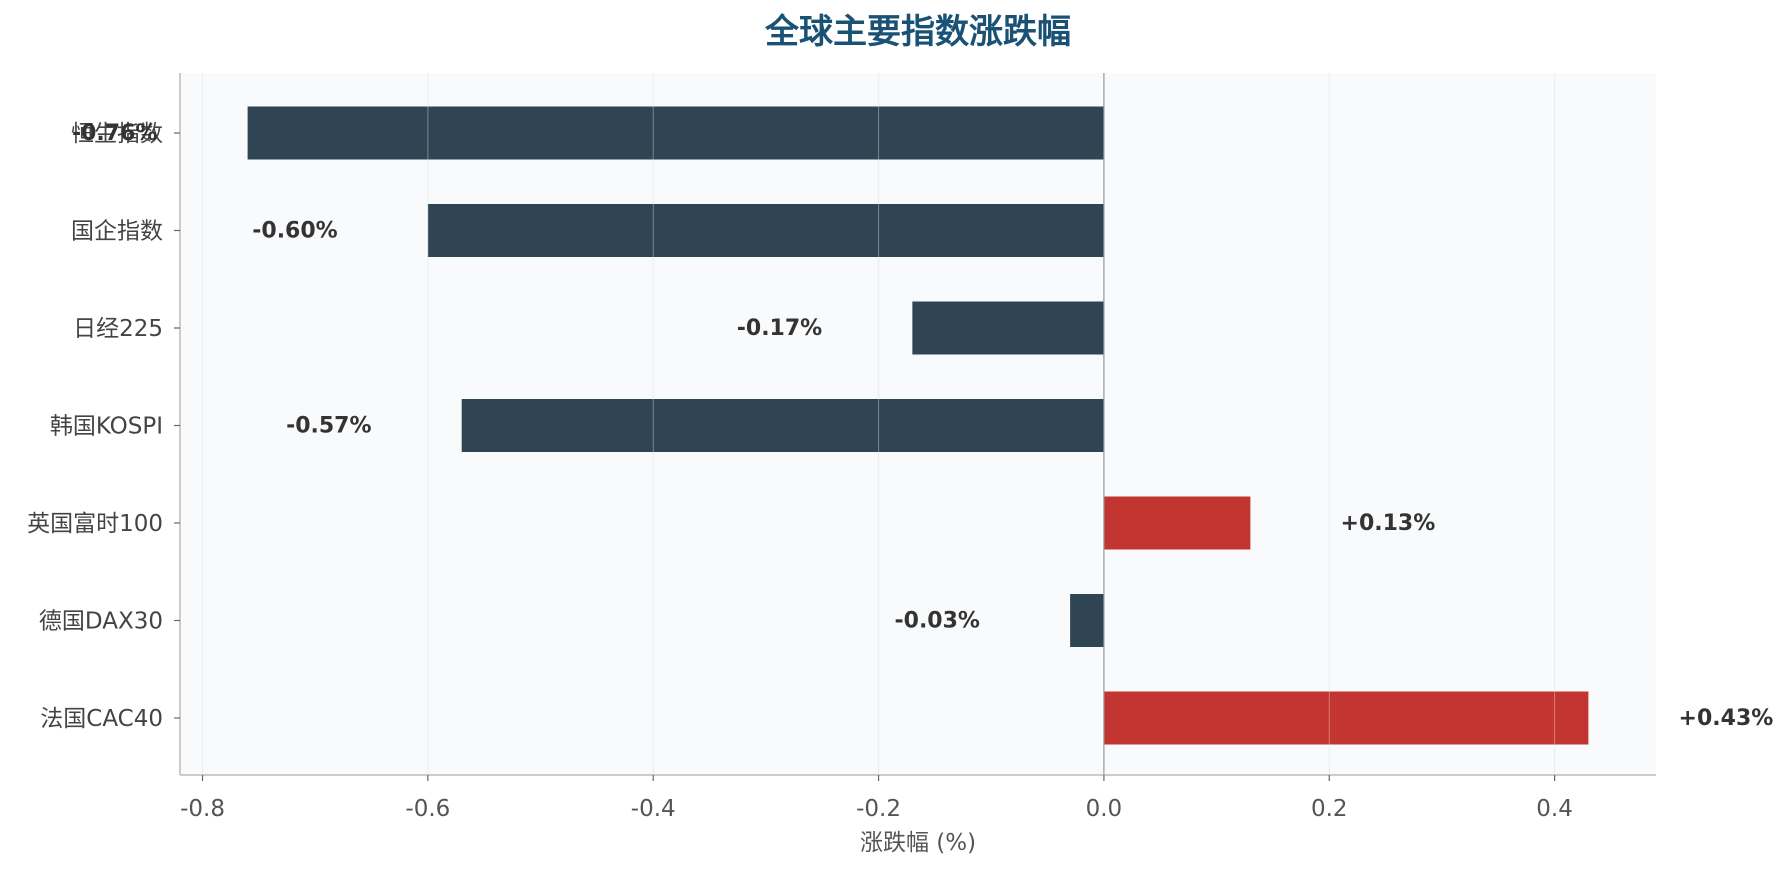 The height and width of the screenshot is (874, 1782). What do you see at coordinates (917, 32) in the screenshot?
I see `chart-title: 全球主要指数涨跌幅` at bounding box center [917, 32].